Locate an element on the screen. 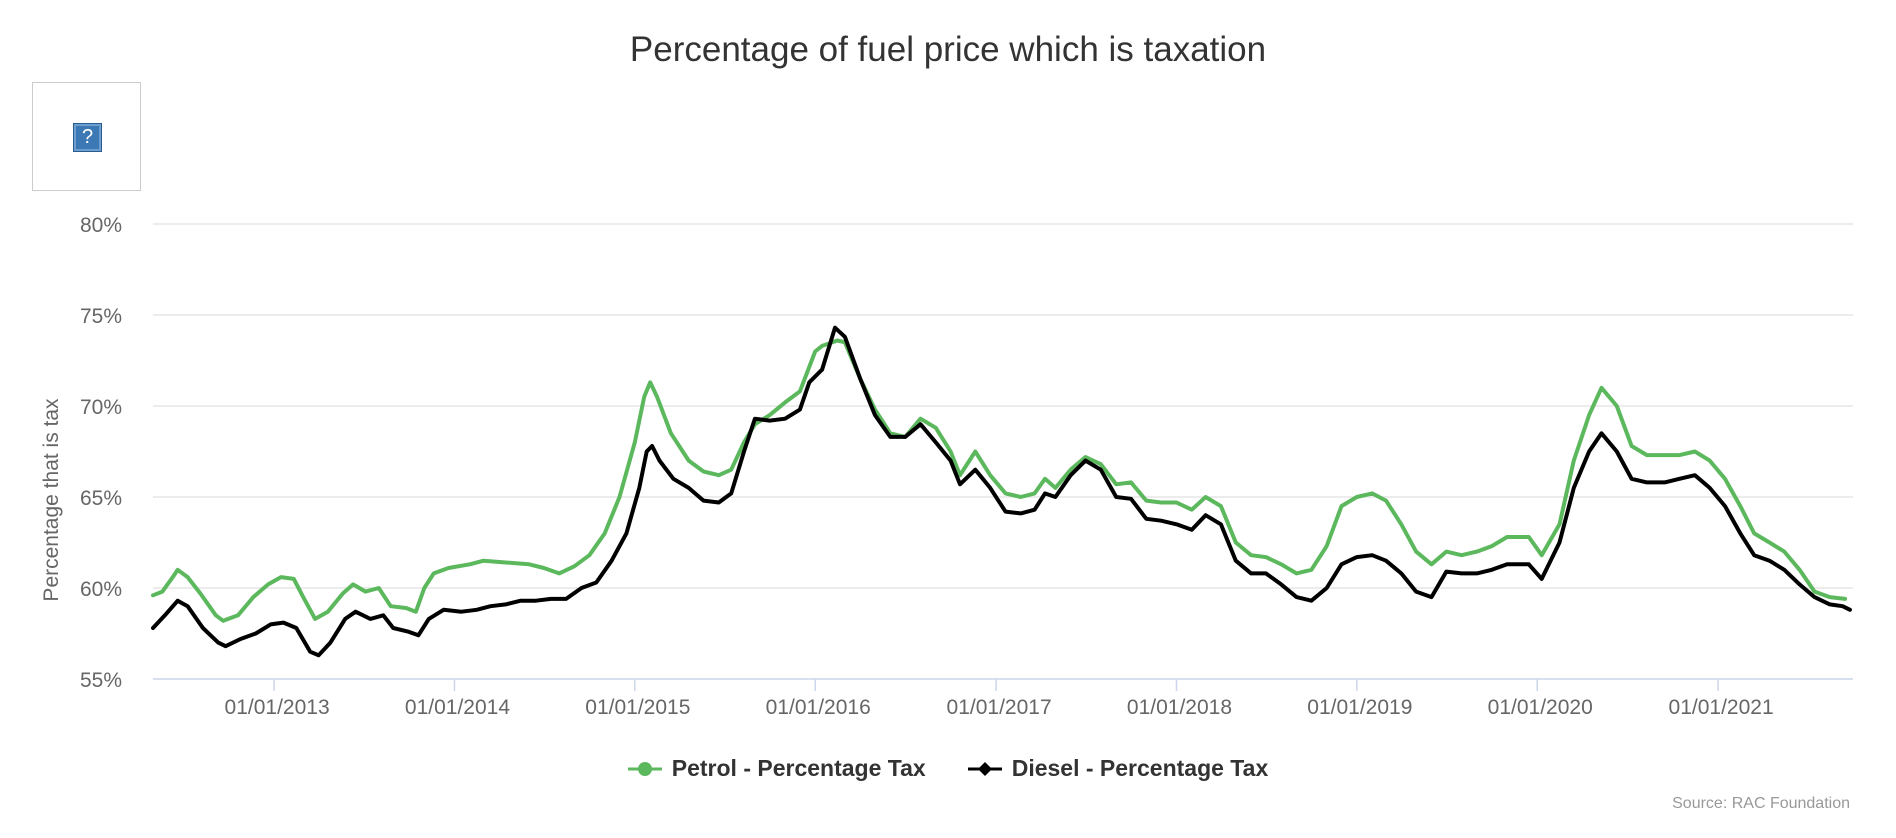 The width and height of the screenshot is (1896, 838). legend-petrol-marker is located at coordinates (644, 768).